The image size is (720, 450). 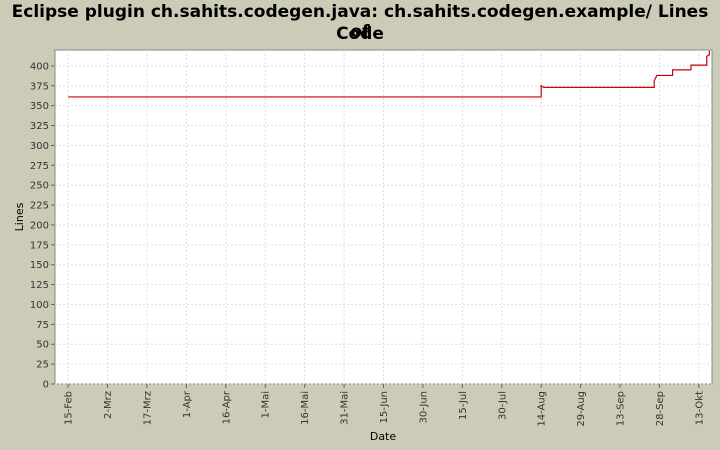 What do you see at coordinates (39, 285) in the screenshot?
I see `y-tick-label: 125` at bounding box center [39, 285].